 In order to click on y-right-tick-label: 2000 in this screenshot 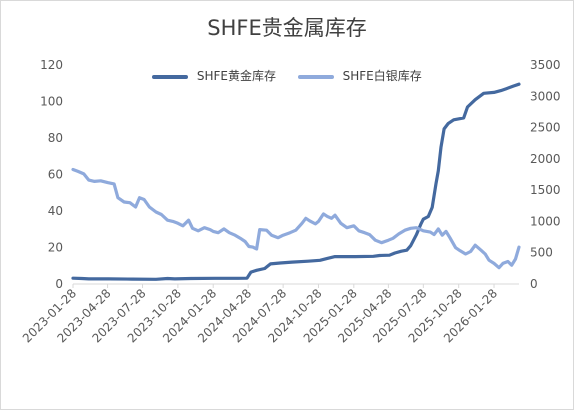, I will do `click(545, 159)`.